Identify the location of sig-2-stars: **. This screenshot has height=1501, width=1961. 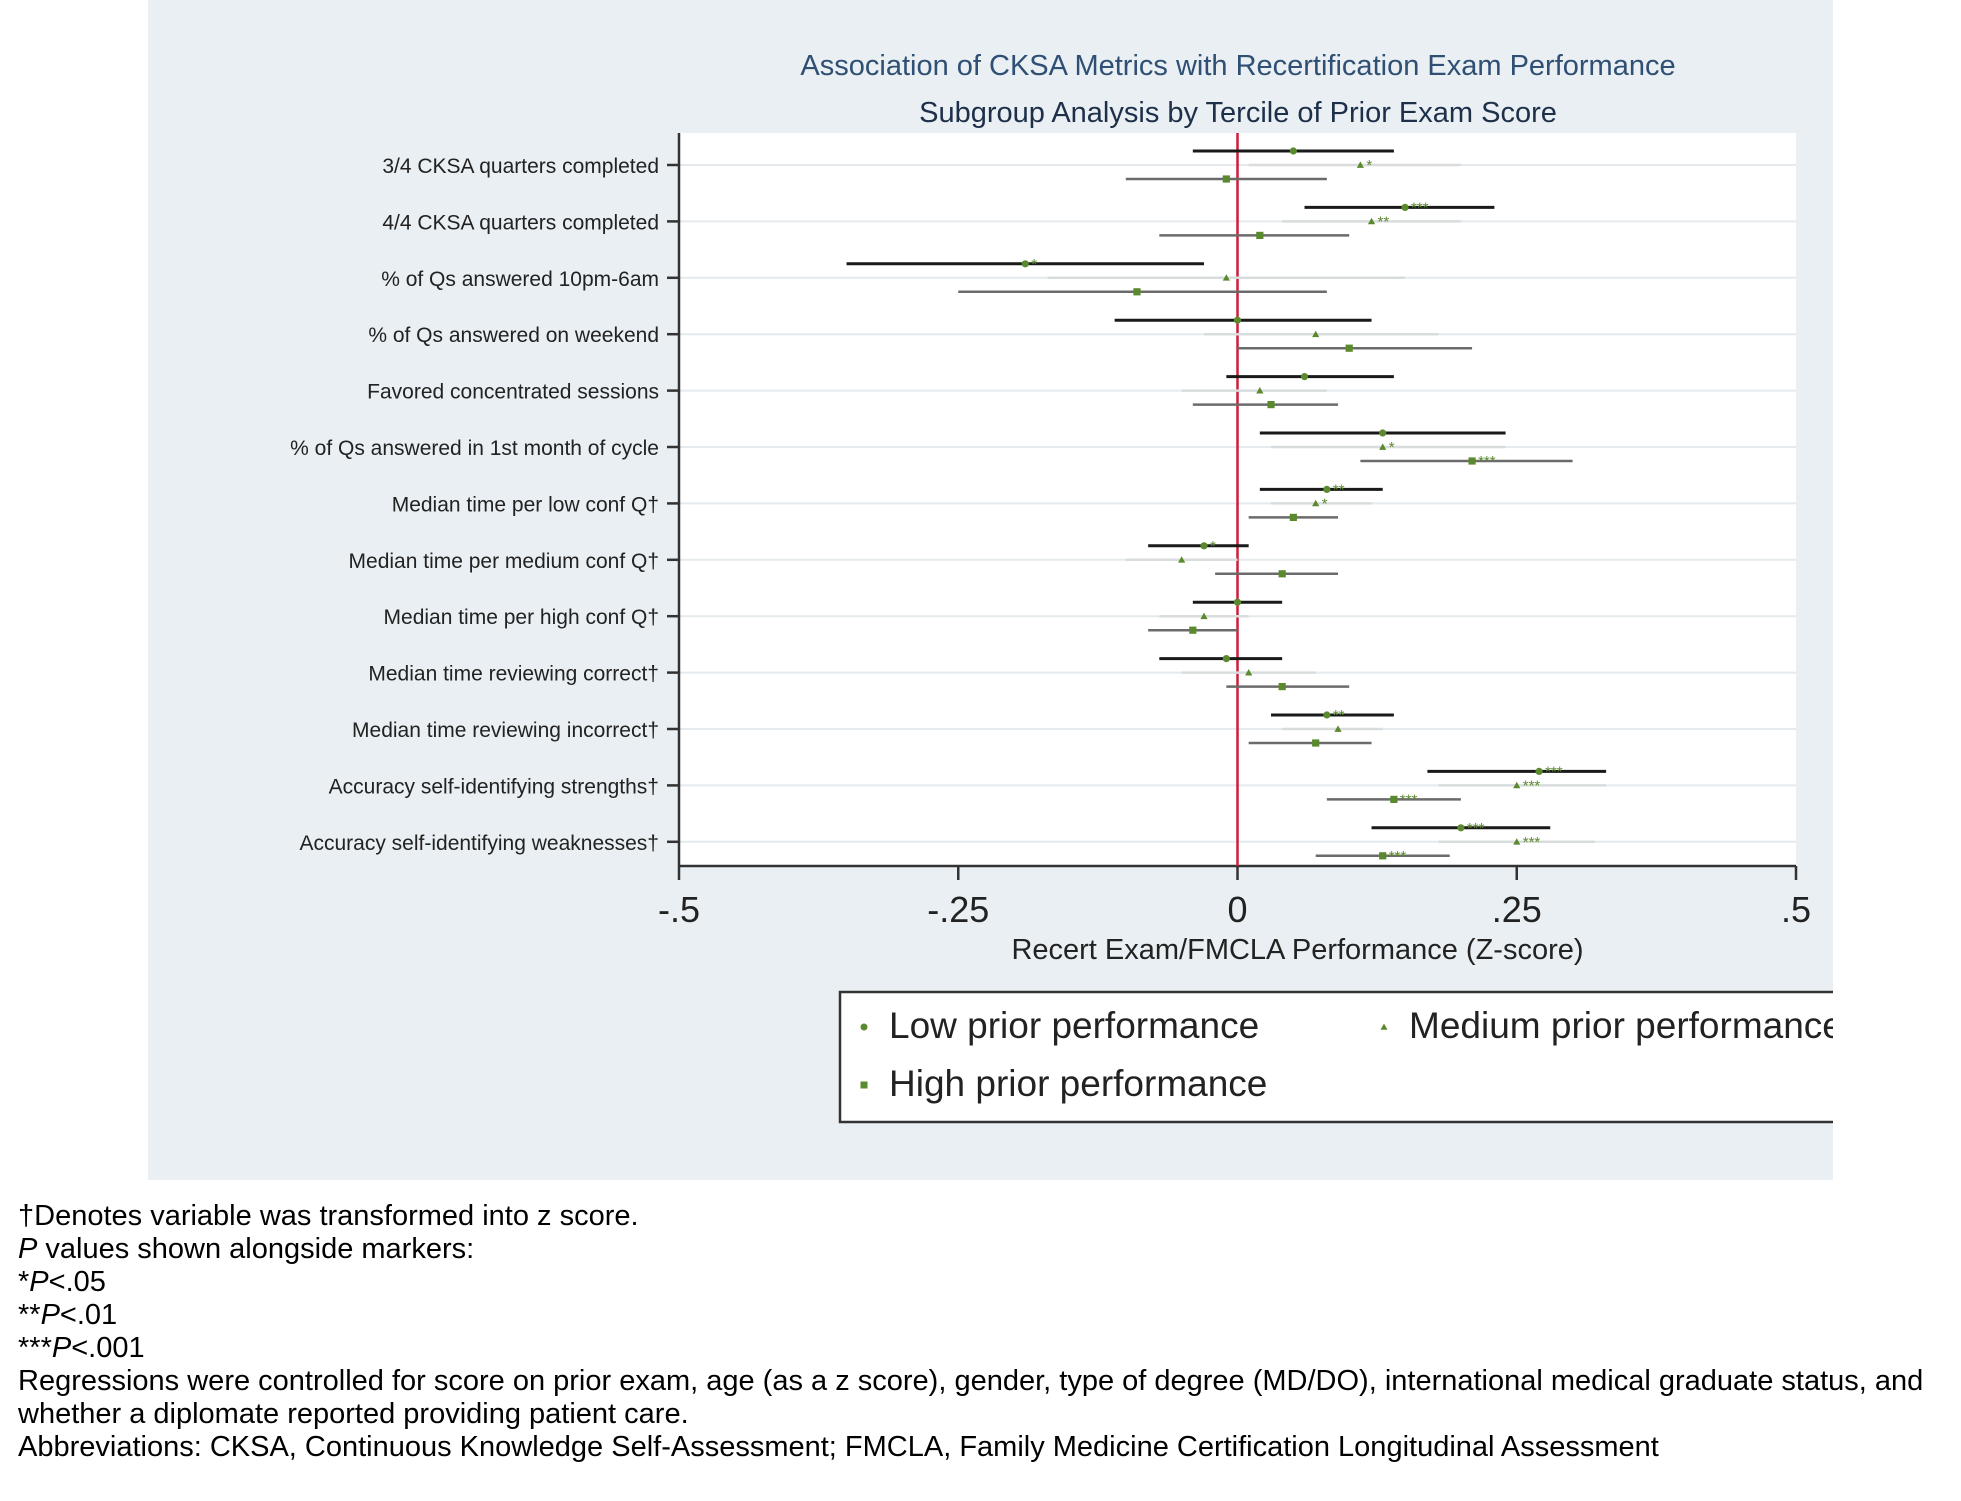
(29, 1315).